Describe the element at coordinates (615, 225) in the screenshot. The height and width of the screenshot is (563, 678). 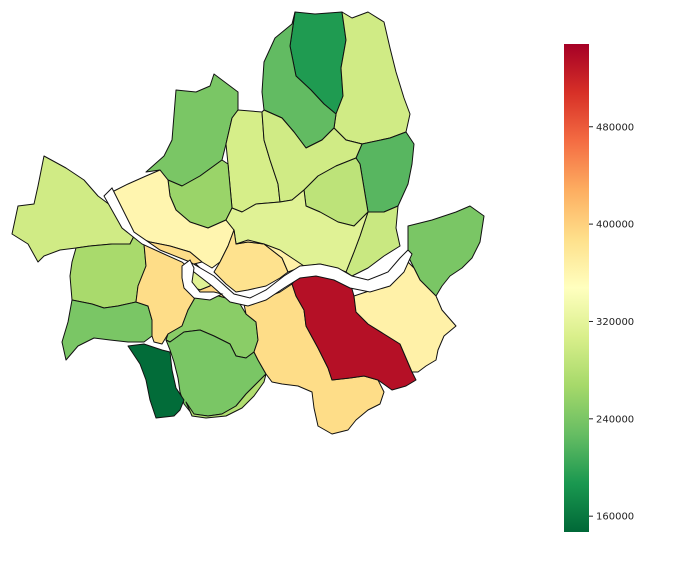
I see `colorbar-tick-label: 400000` at that location.